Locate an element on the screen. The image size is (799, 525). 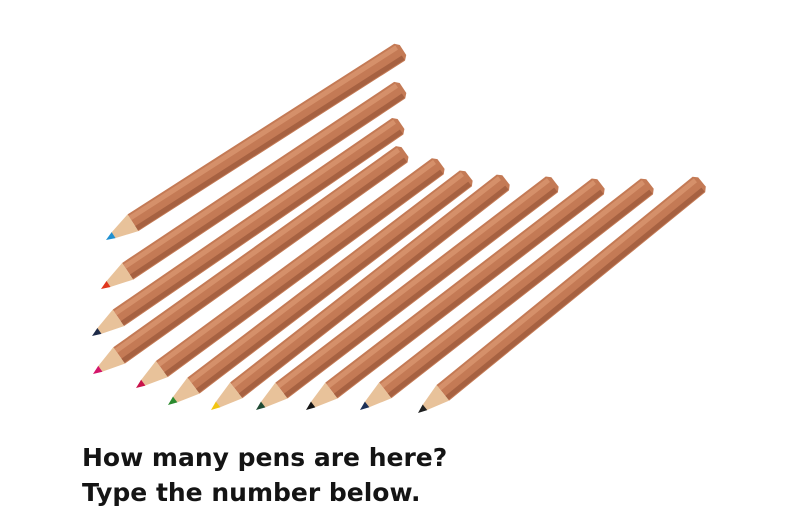
question-text: How many pens are here? is located at coordinates (265, 457).